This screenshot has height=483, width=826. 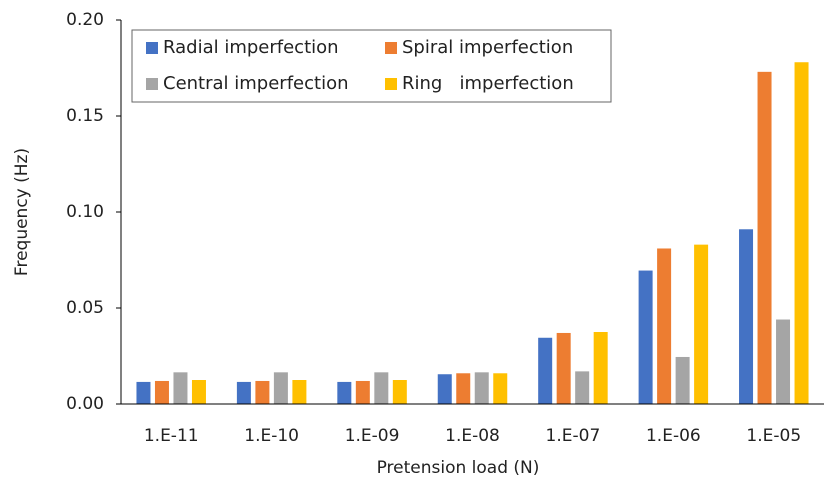 What do you see at coordinates (85, 404) in the screenshot?
I see `y-tick-label: 0.00` at bounding box center [85, 404].